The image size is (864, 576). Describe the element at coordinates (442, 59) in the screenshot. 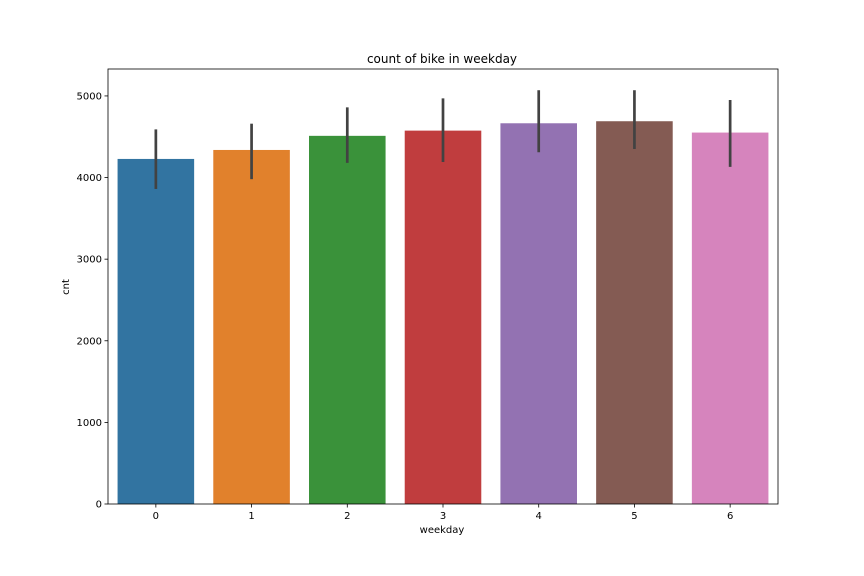

I see `chart-title: count of bike in weekday` at that location.